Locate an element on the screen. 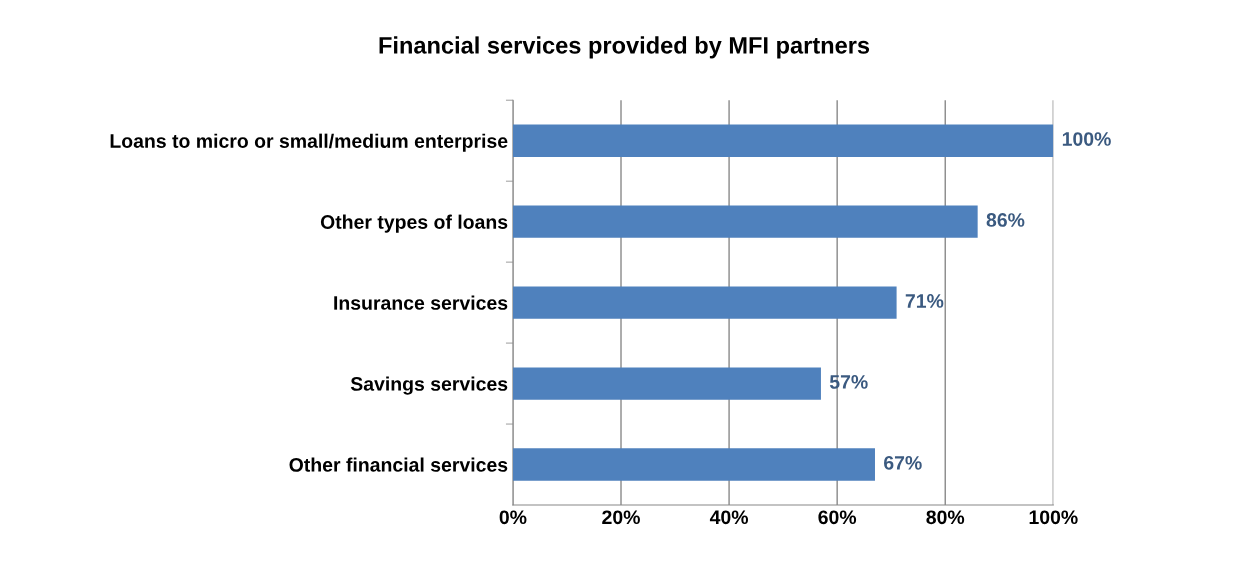 The width and height of the screenshot is (1248, 563). data-label: 86% is located at coordinates (1005, 220).